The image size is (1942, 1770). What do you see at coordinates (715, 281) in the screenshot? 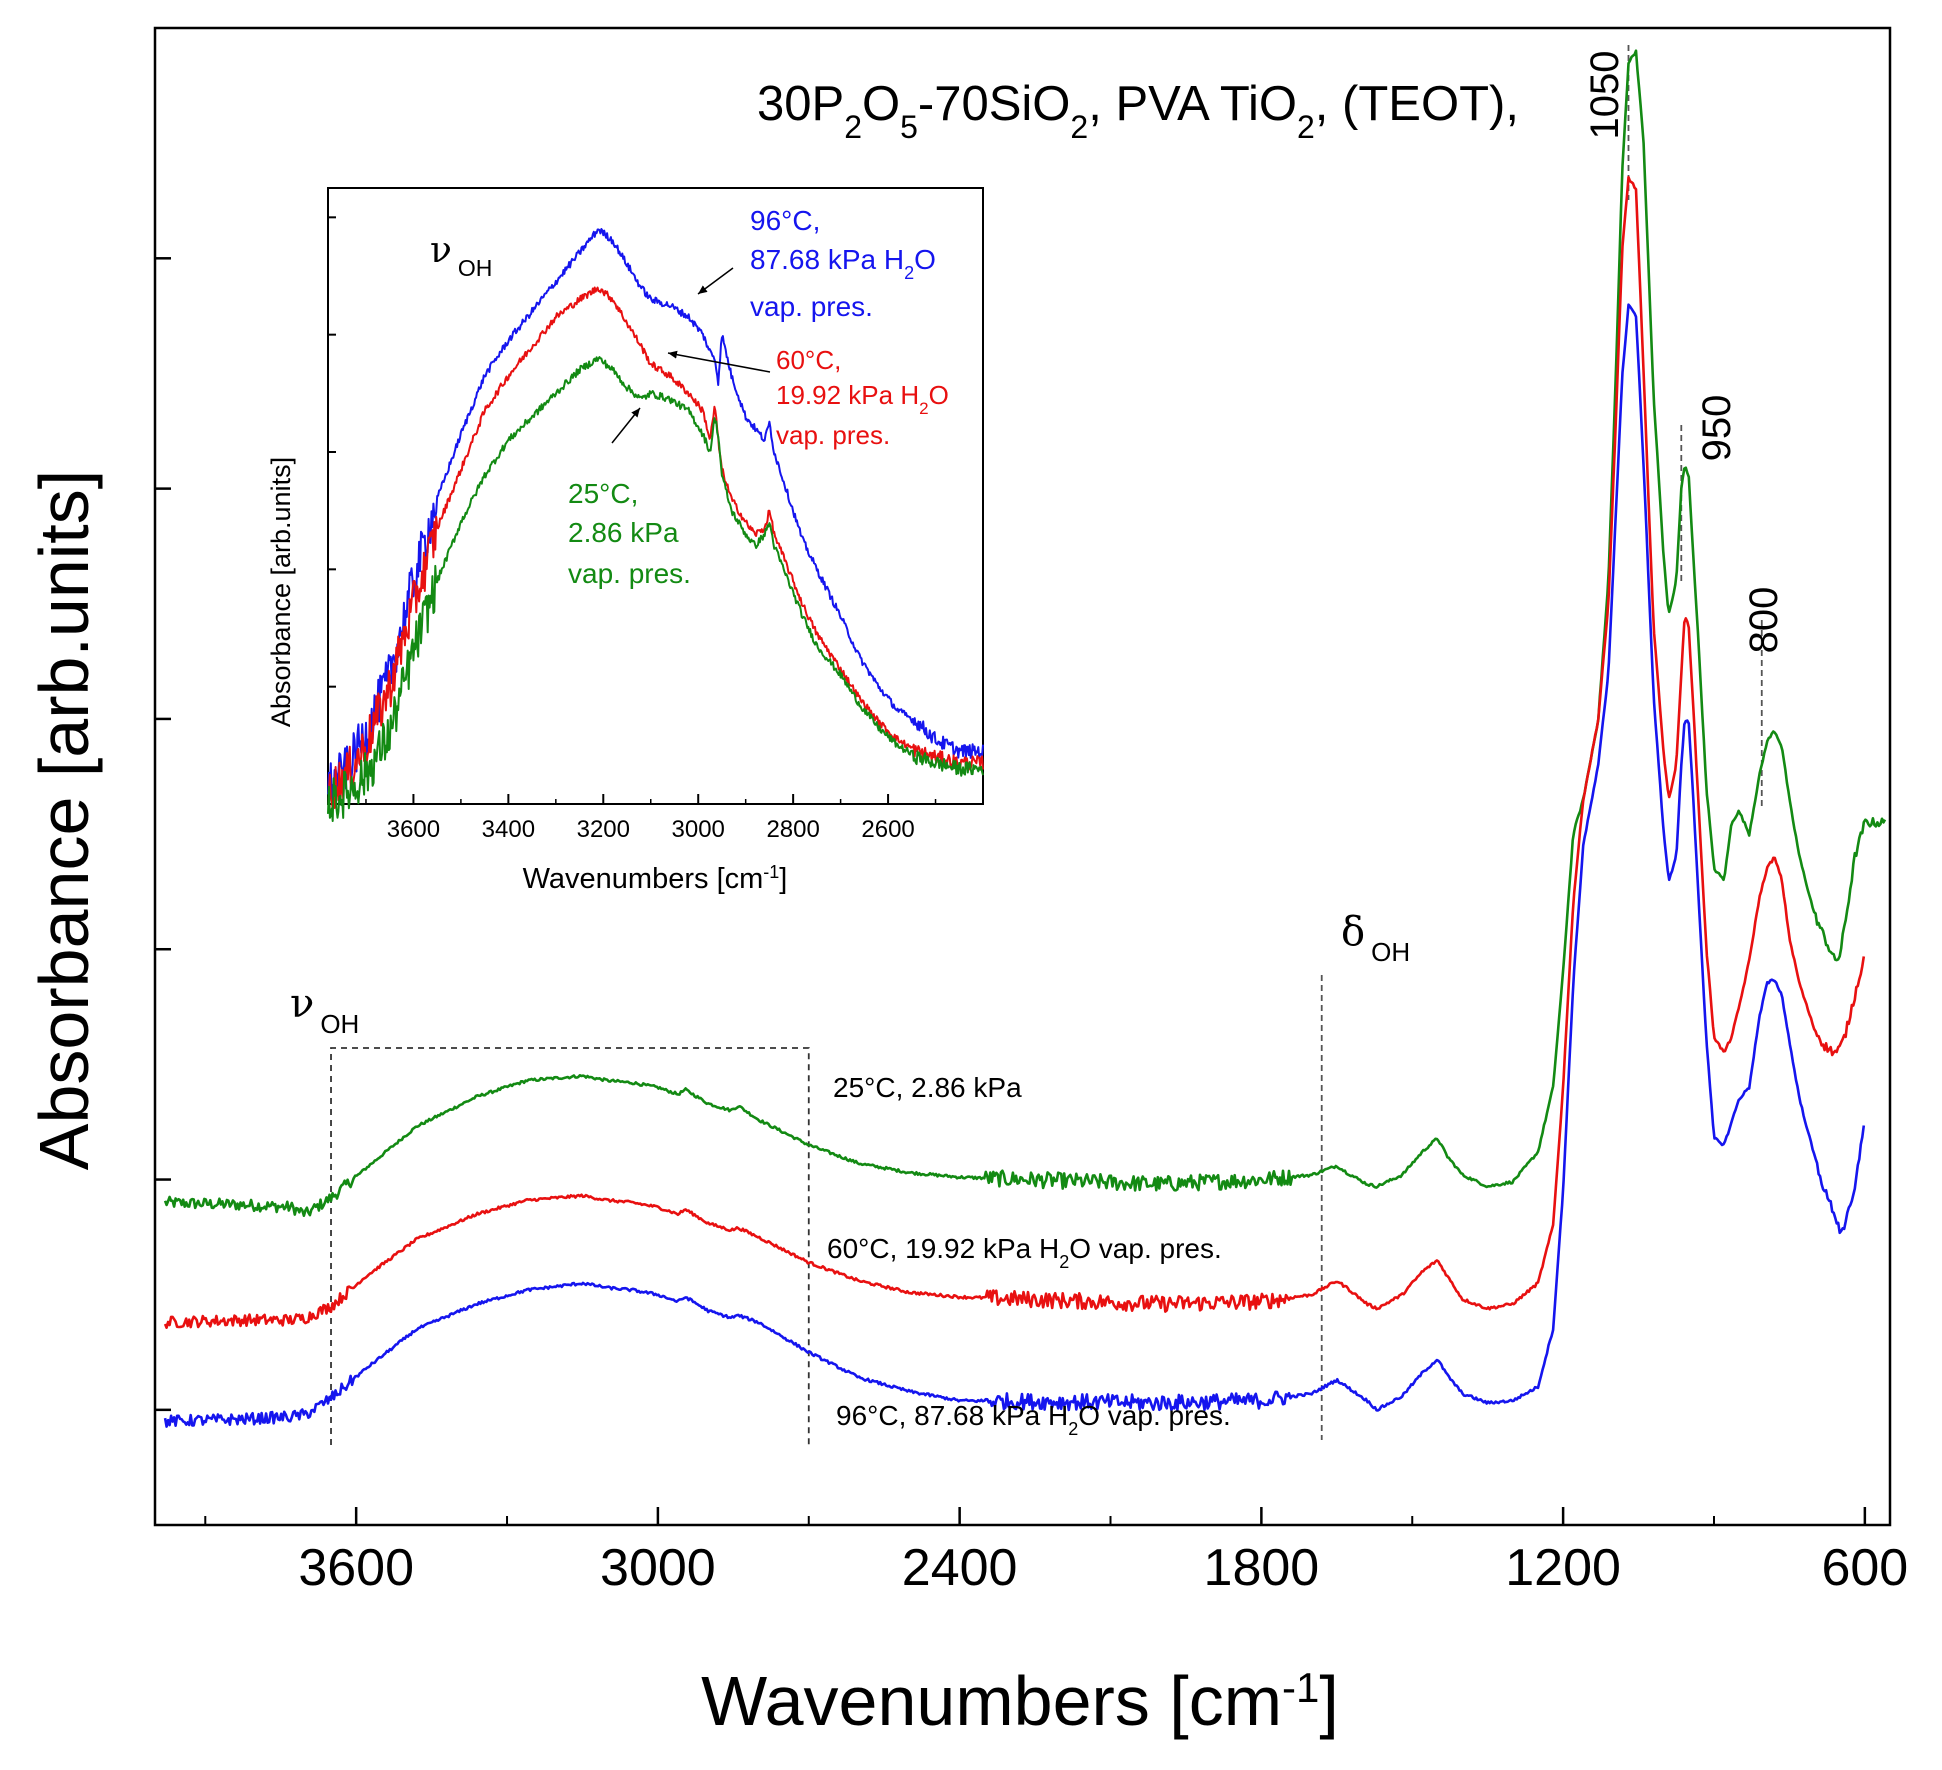
I see `inset-arrow-96c` at bounding box center [715, 281].